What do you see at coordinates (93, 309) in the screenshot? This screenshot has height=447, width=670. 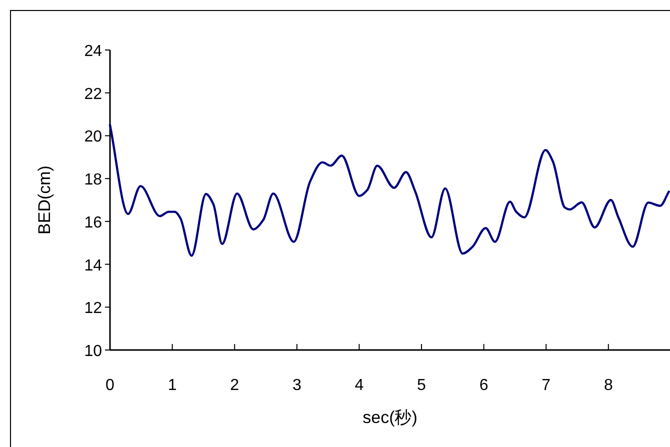 I see `y-tick-label: 12` at bounding box center [93, 309].